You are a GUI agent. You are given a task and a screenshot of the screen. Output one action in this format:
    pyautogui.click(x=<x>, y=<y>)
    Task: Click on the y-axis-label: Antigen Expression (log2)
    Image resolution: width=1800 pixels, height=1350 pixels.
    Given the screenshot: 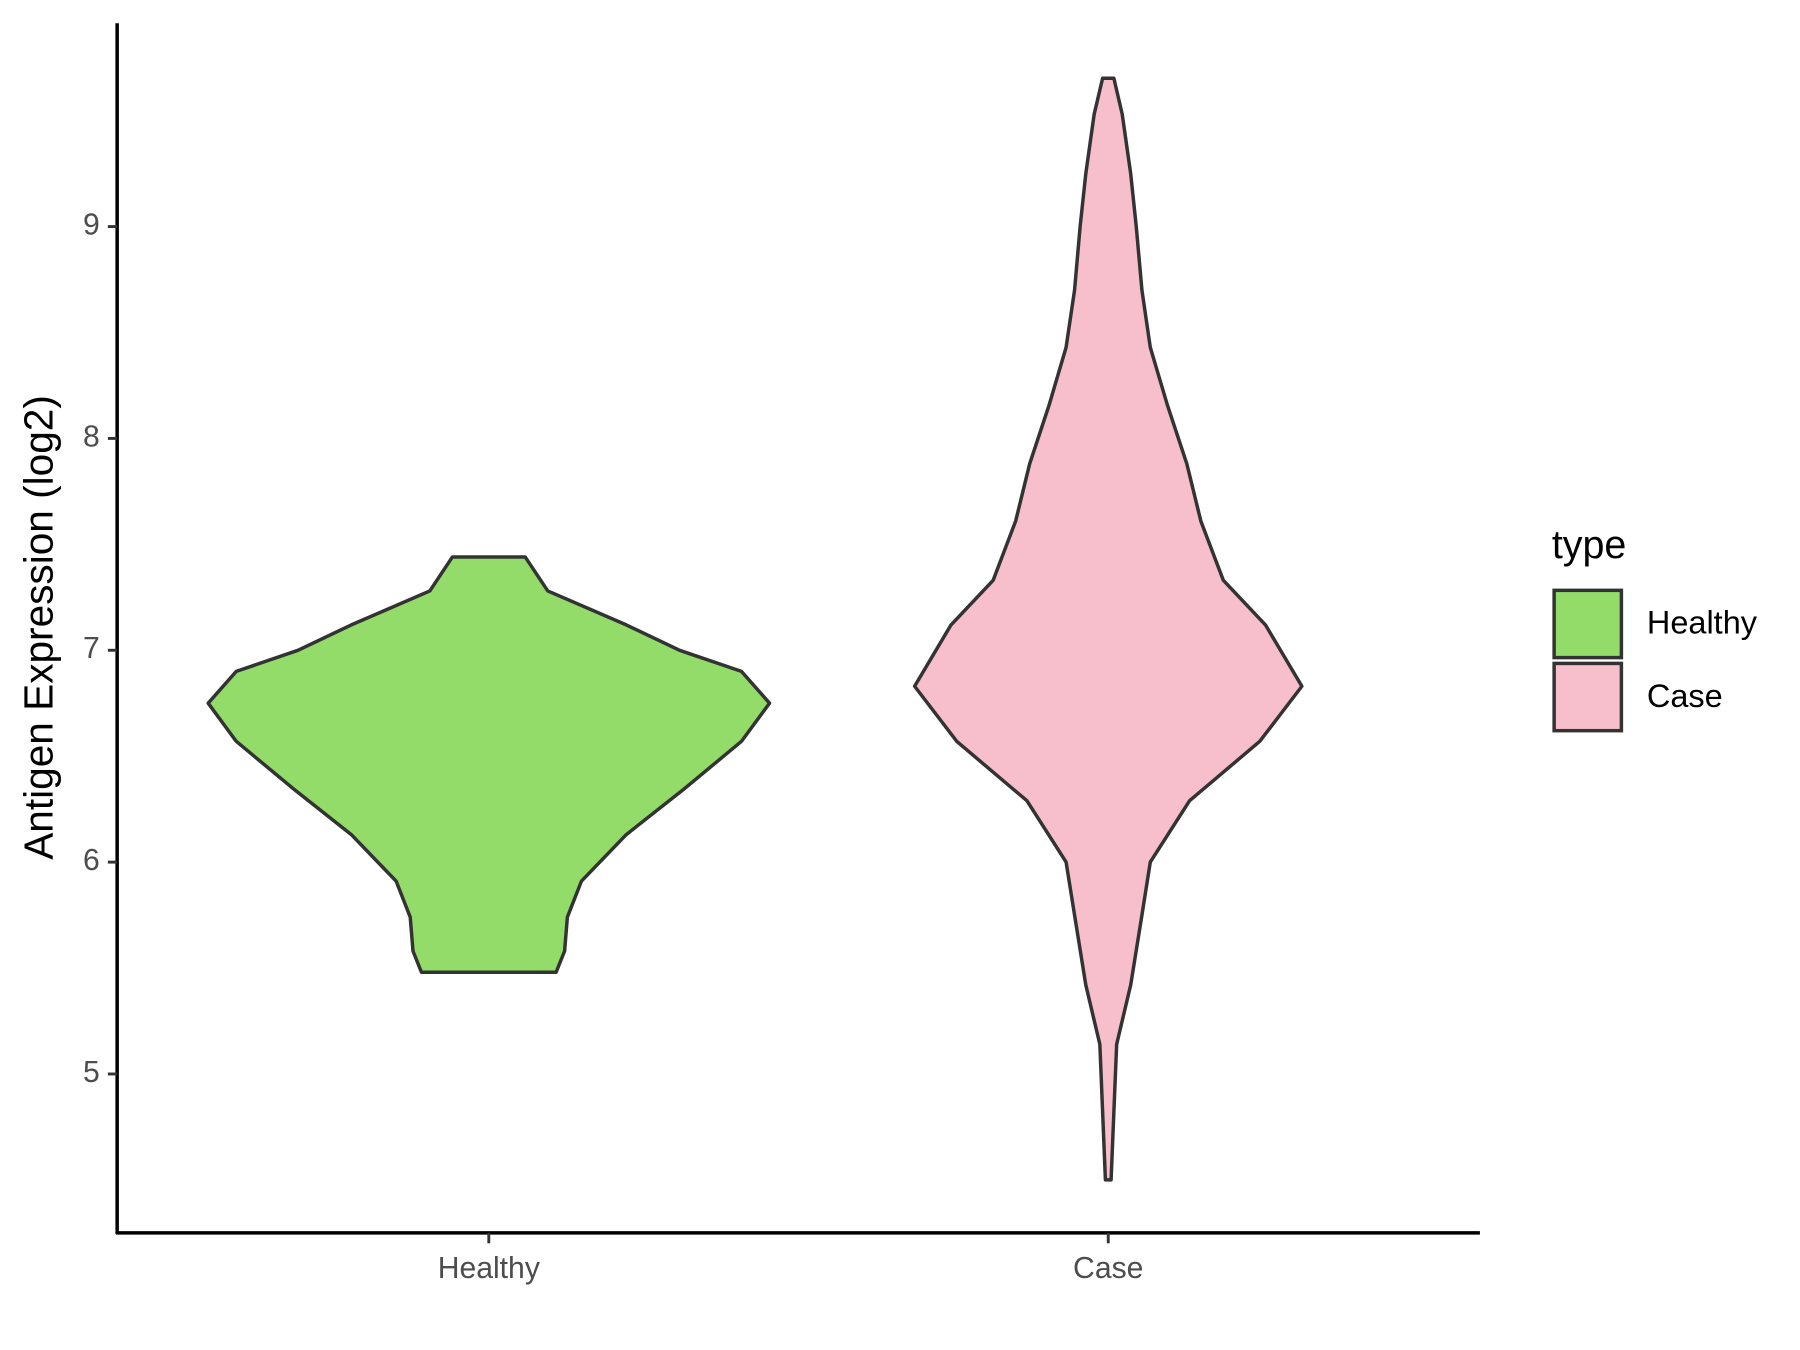 What is the action you would take?
    pyautogui.click(x=38, y=627)
    